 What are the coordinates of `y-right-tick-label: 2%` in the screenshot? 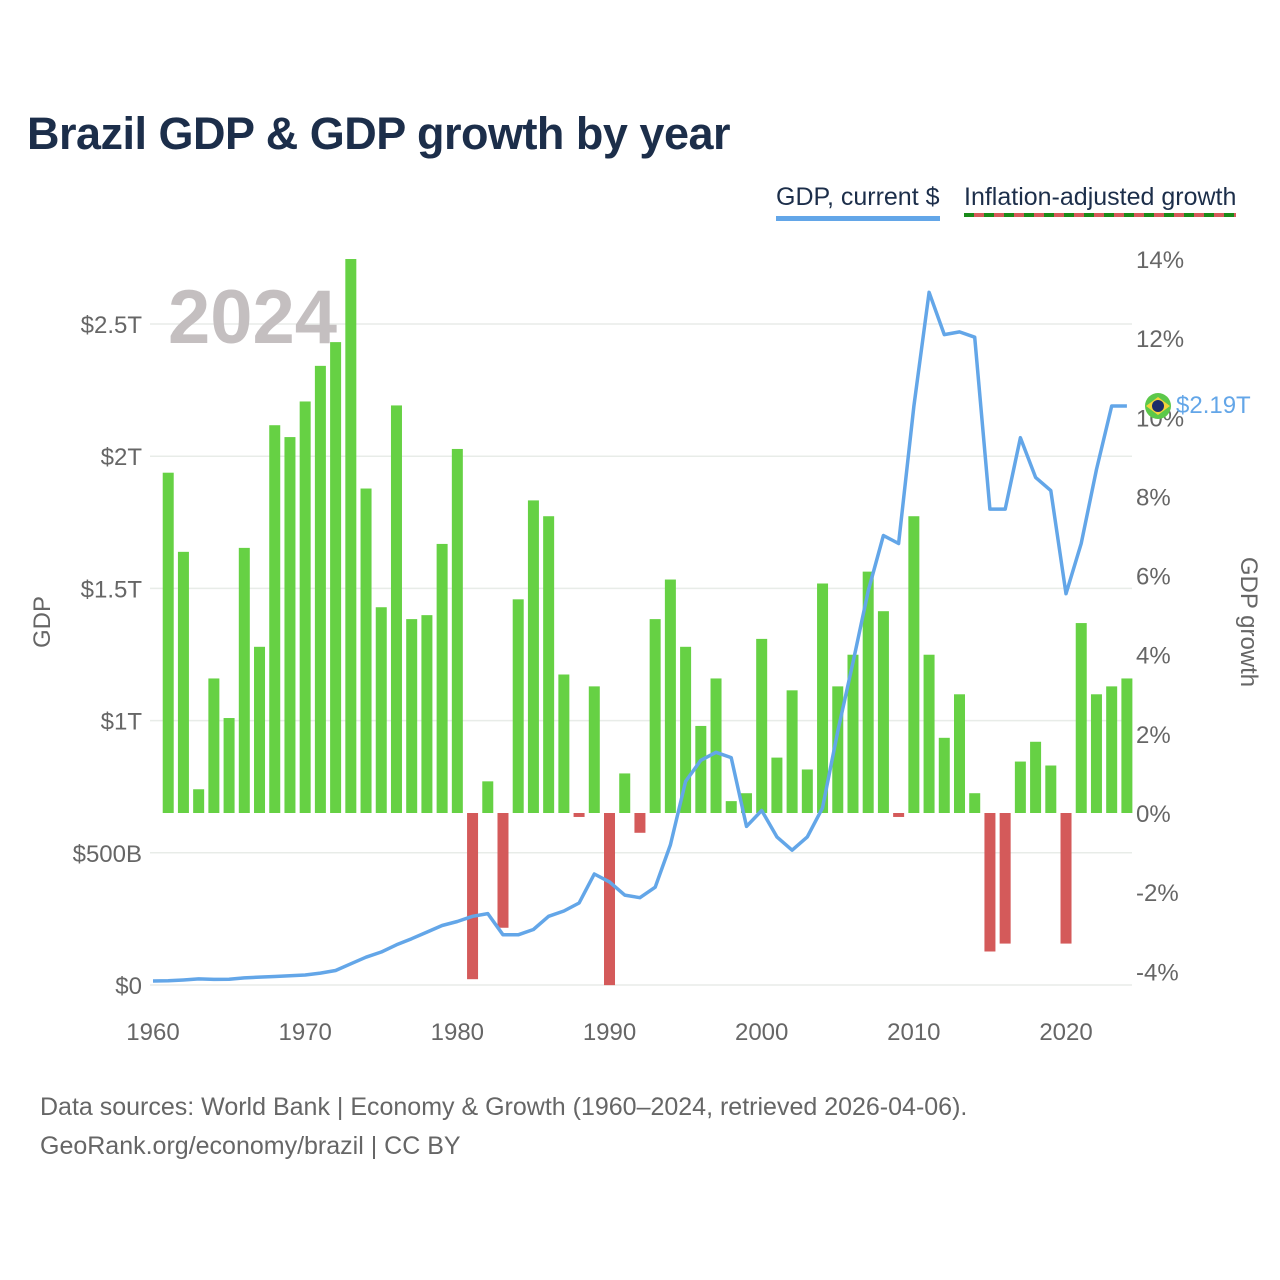 It's located at (1153, 735).